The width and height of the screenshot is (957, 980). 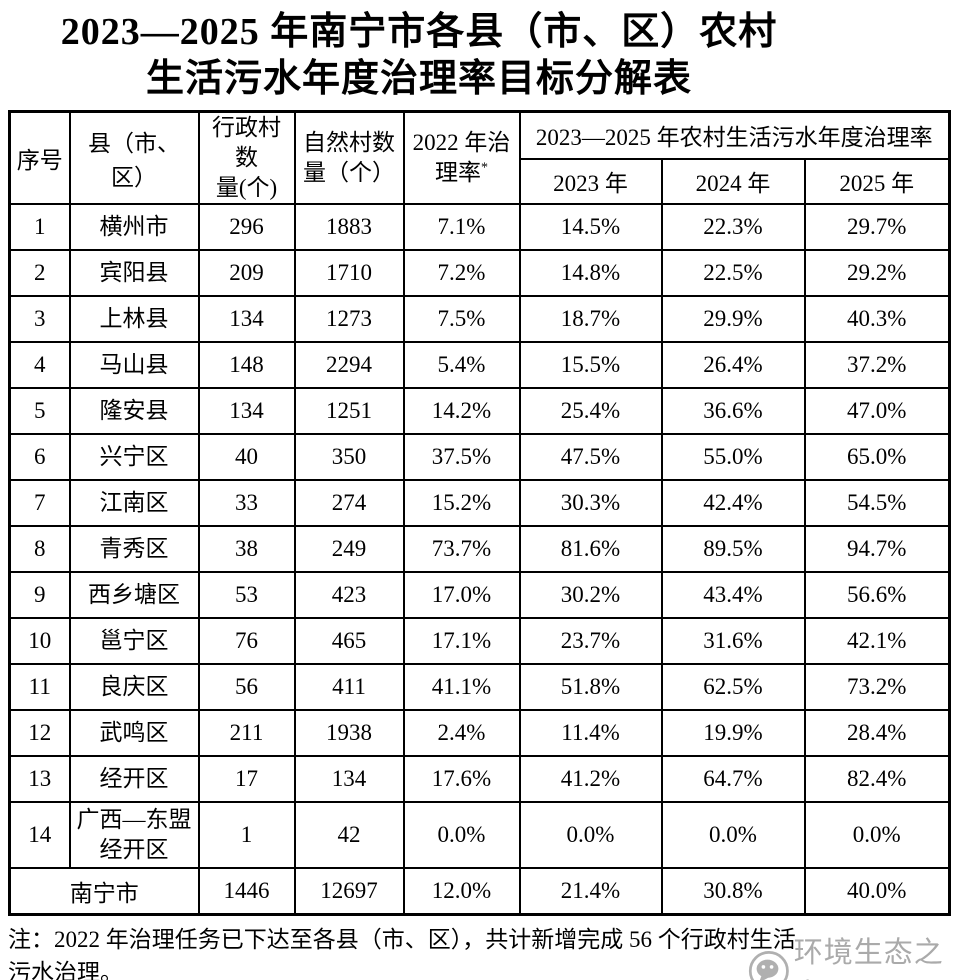 What do you see at coordinates (246, 641) in the screenshot?
I see `admin-villages-cell: 76` at bounding box center [246, 641].